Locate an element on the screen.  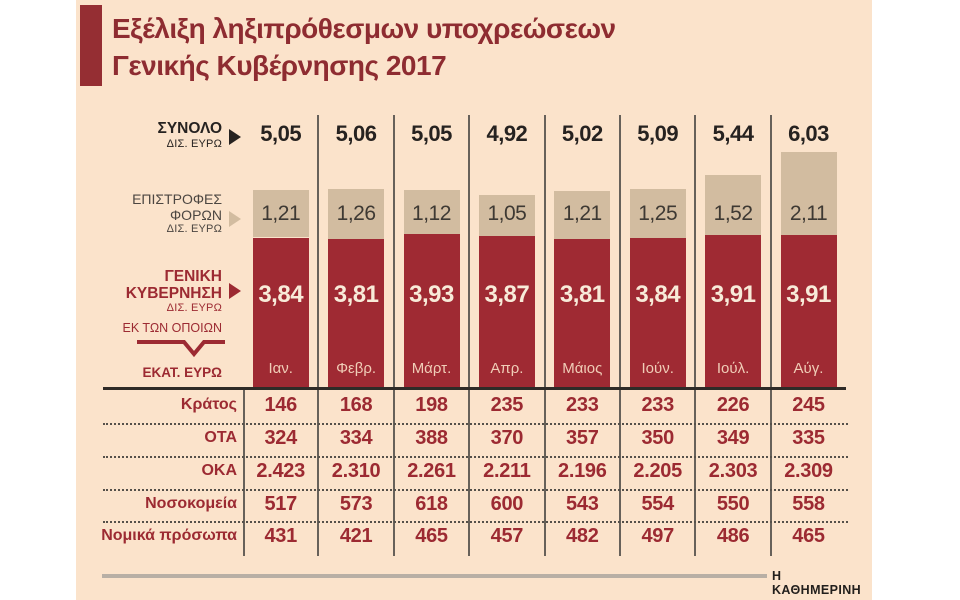
table-cell: 2.423 is located at coordinates (280, 470).